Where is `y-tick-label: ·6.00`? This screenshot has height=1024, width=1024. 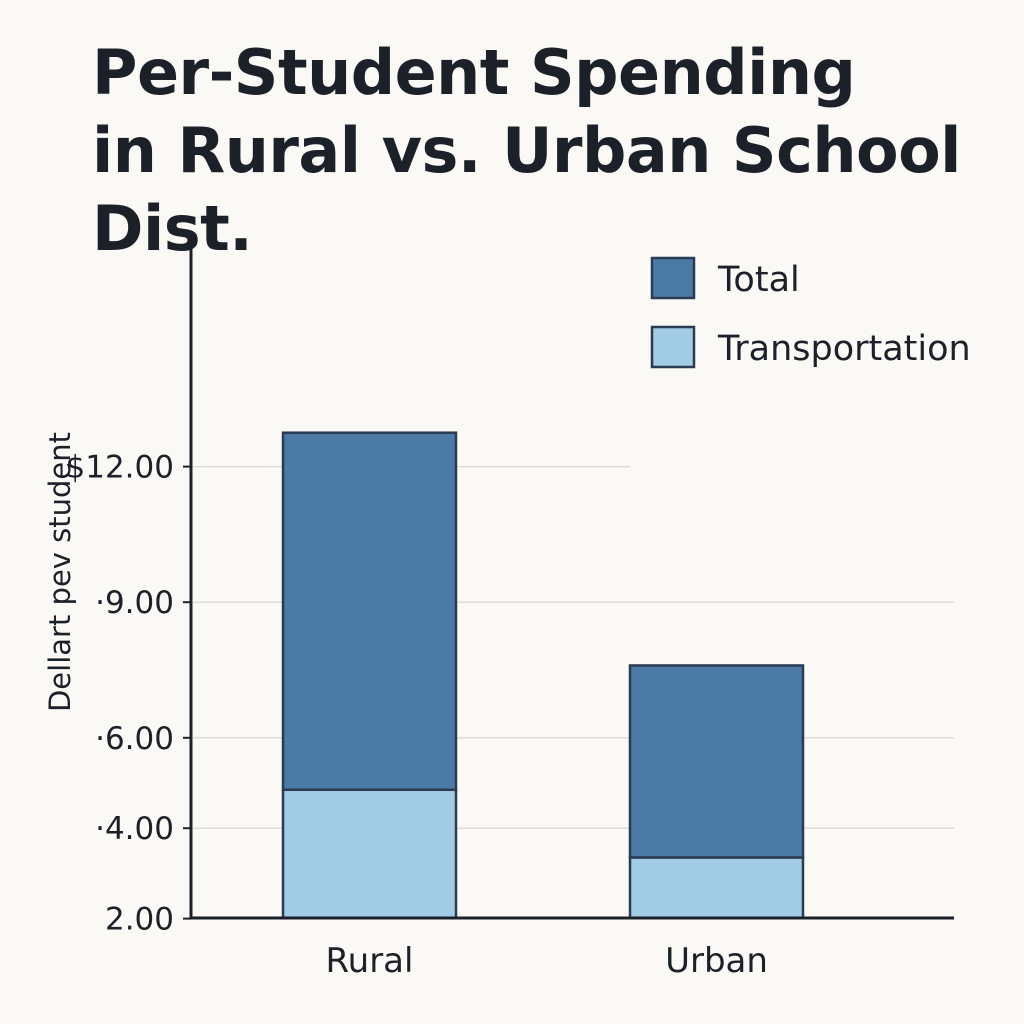 y-tick-label: ·6.00 is located at coordinates (134, 739).